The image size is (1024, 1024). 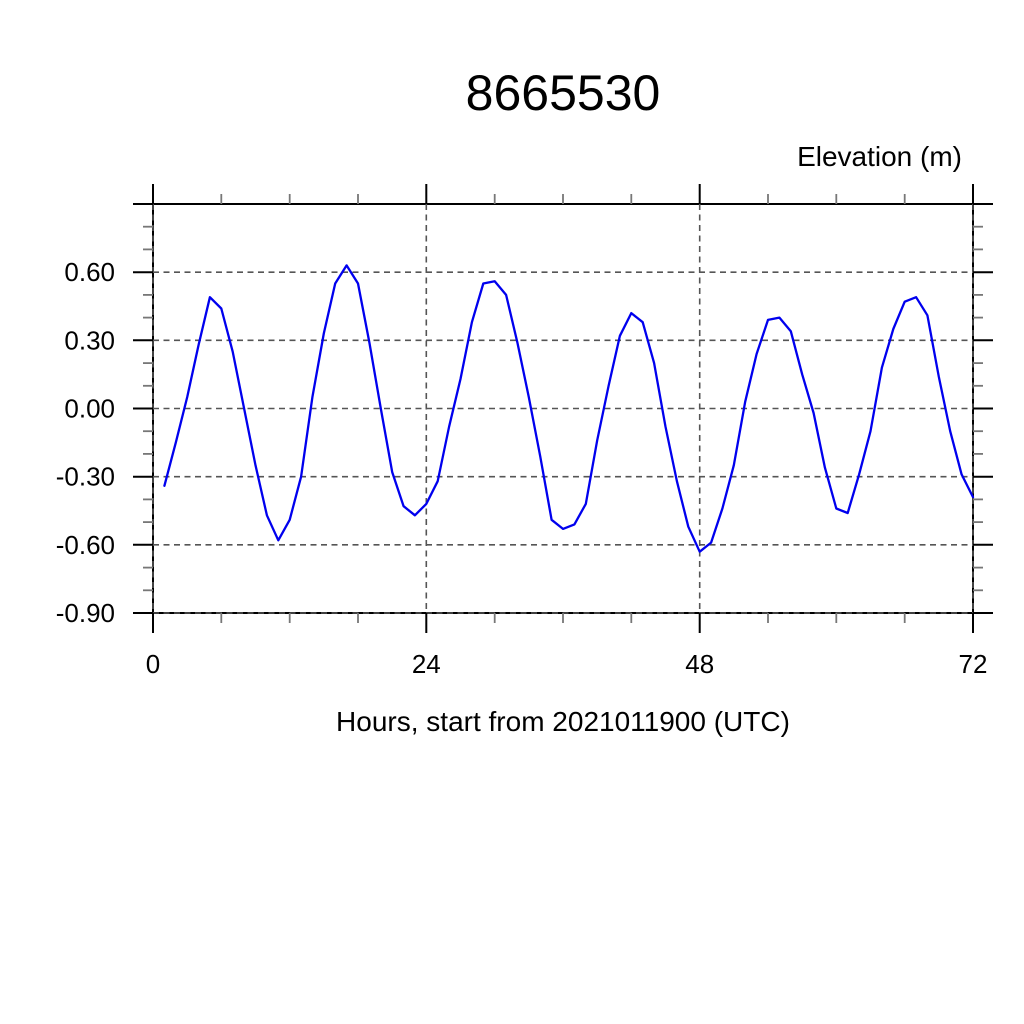 I want to click on x-tick-label: 24, so click(x=426, y=664).